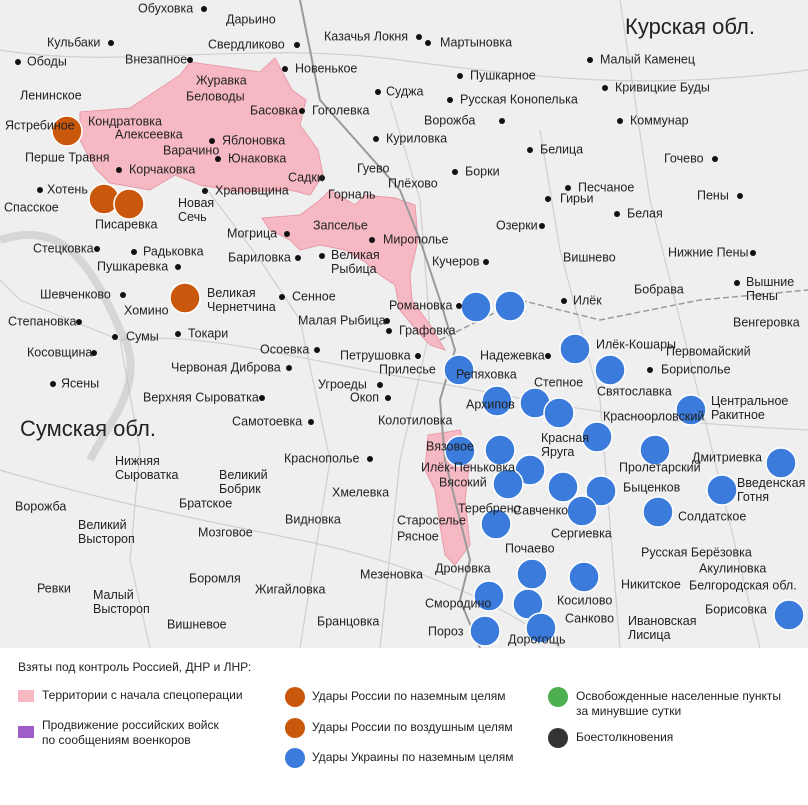 This screenshot has height=805, width=808. What do you see at coordinates (751, 408) in the screenshot?
I see `place-label: Центральное Ракитное` at bounding box center [751, 408].